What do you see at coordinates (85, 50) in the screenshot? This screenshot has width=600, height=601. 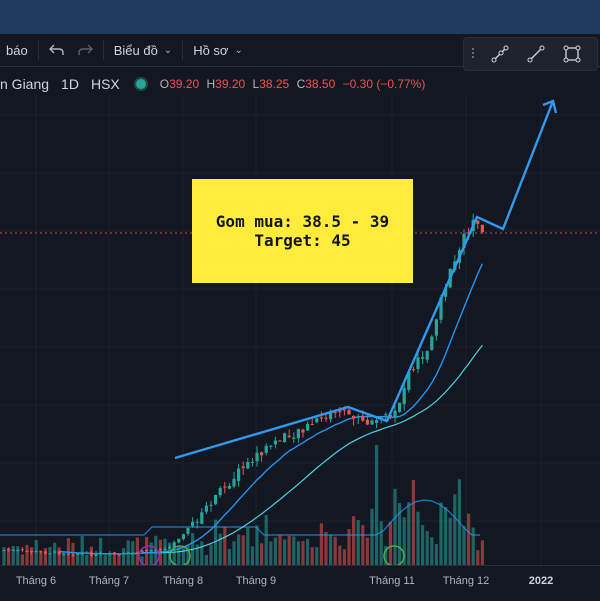 I see `redo-button` at bounding box center [85, 50].